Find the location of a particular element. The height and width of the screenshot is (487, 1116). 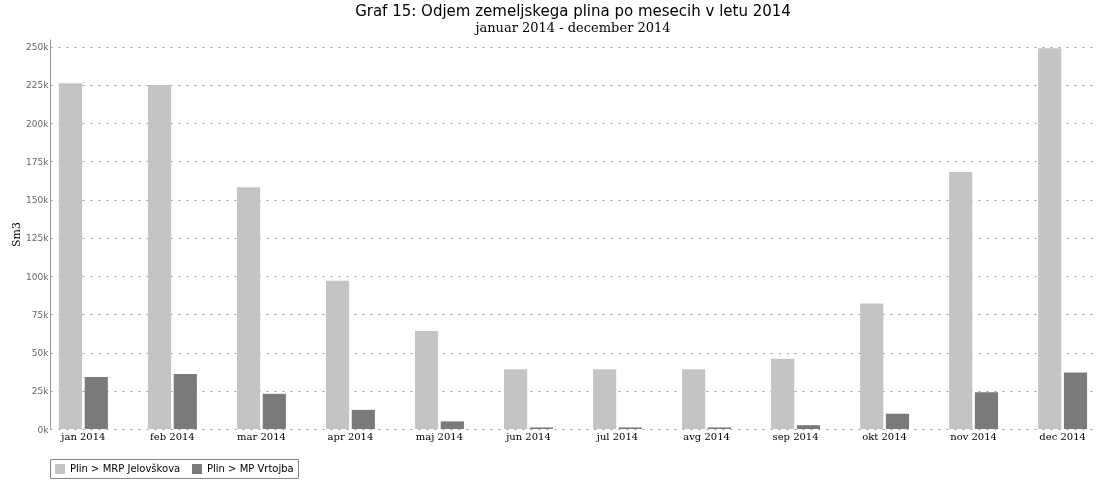

y-tick-label: 150k is located at coordinates (38, 200).